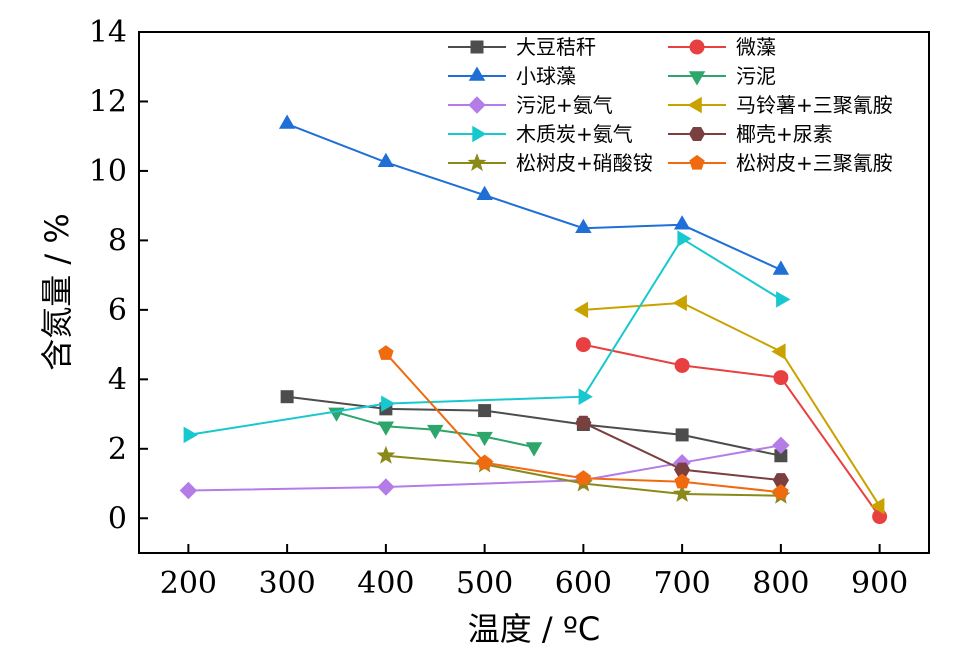 The height and width of the screenshot is (658, 966). I want to click on legend-item: 松树皮+三聚氰胺, so click(780, 163).